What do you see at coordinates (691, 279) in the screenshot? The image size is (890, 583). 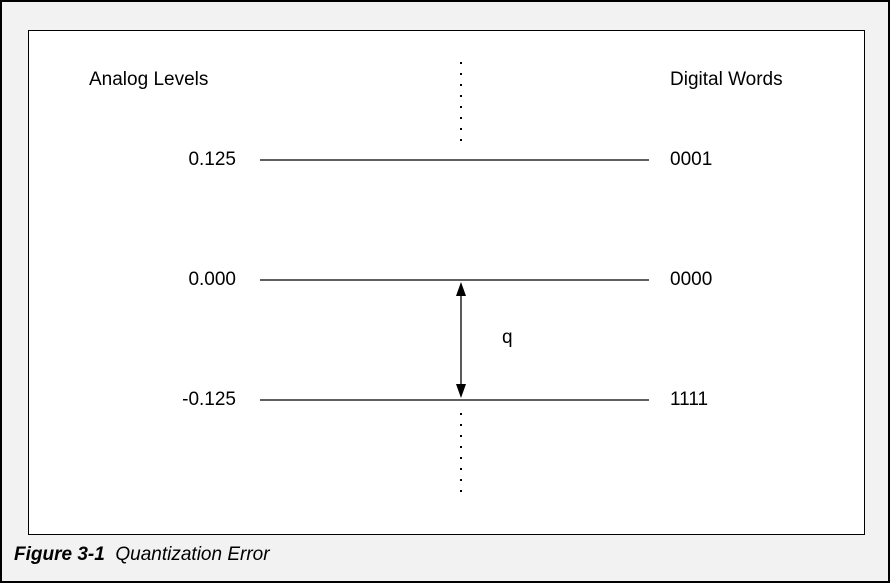 I see `digital-word-0000: 0000` at bounding box center [691, 279].